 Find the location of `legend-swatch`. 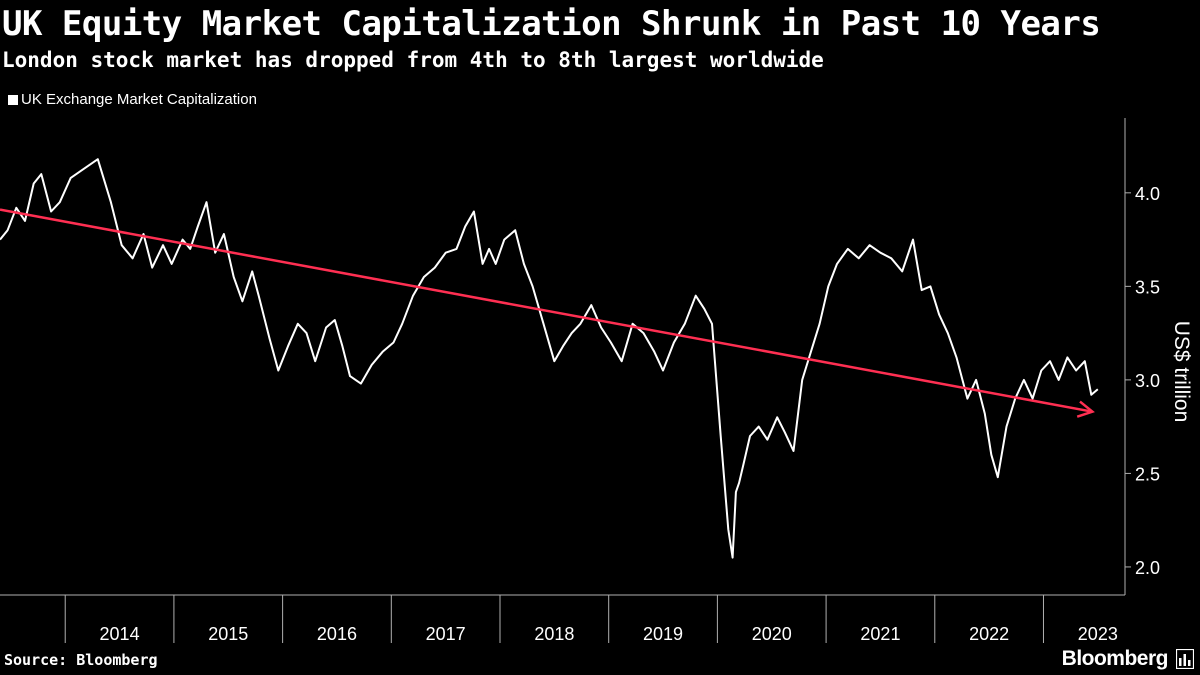

legend-swatch is located at coordinates (13, 99).